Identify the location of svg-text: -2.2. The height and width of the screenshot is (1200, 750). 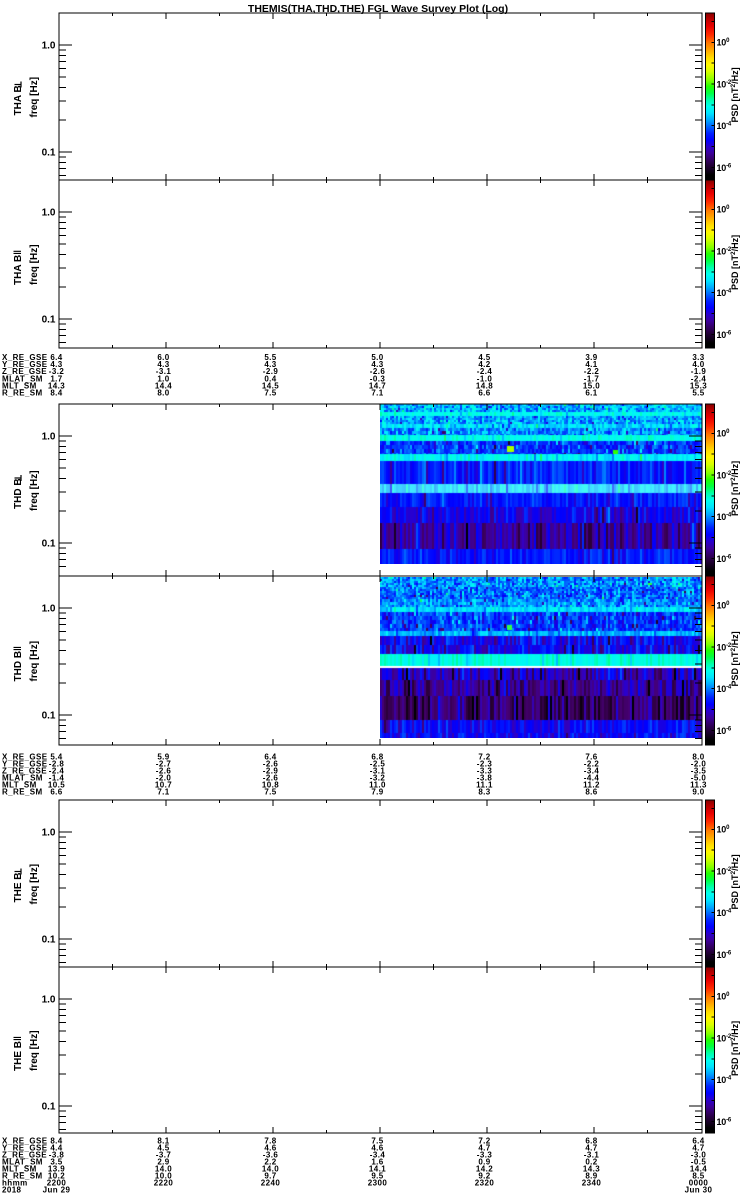
(592, 764).